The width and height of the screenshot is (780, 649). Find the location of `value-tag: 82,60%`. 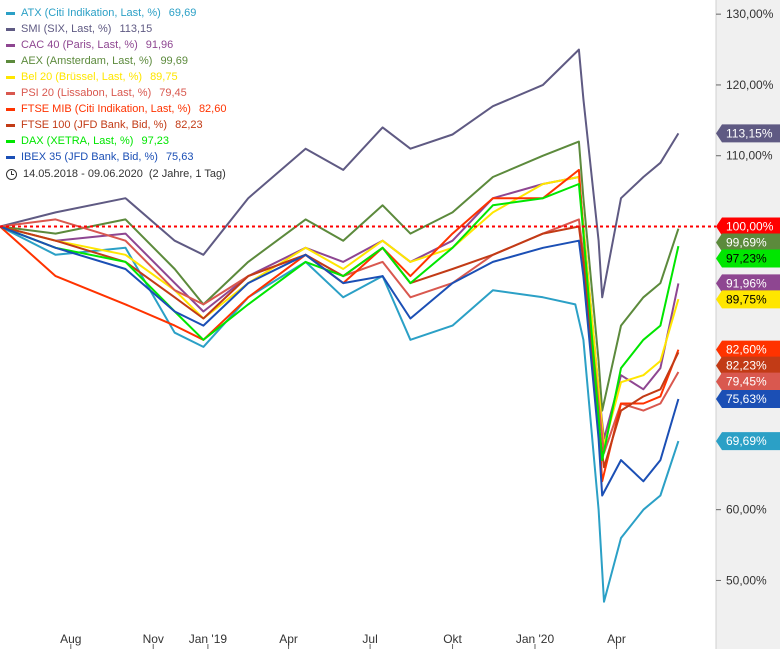

value-tag: 82,60% is located at coordinates (748, 349).